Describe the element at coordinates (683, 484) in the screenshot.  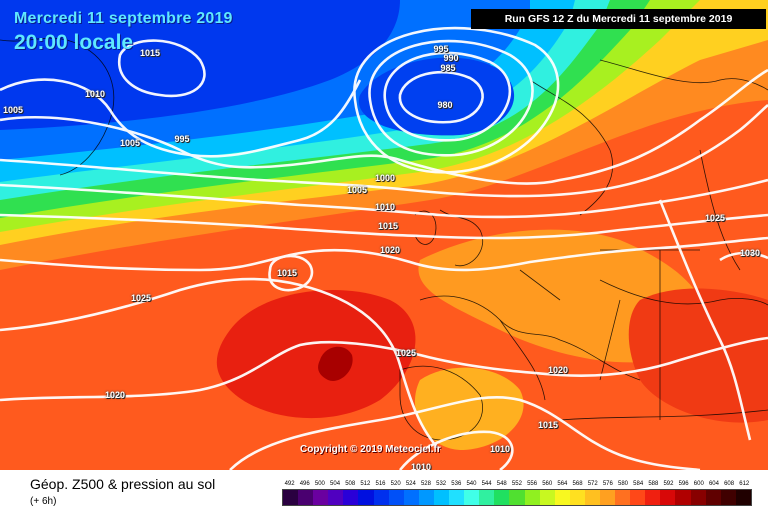
I see `scale-value: 596` at that location.